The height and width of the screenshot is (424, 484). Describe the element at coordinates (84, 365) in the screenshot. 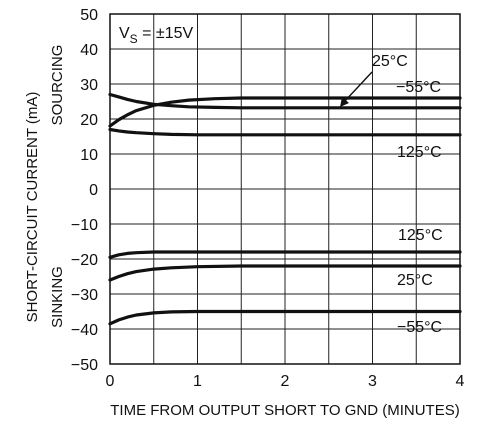

I see `y-tick-label: −50` at that location.